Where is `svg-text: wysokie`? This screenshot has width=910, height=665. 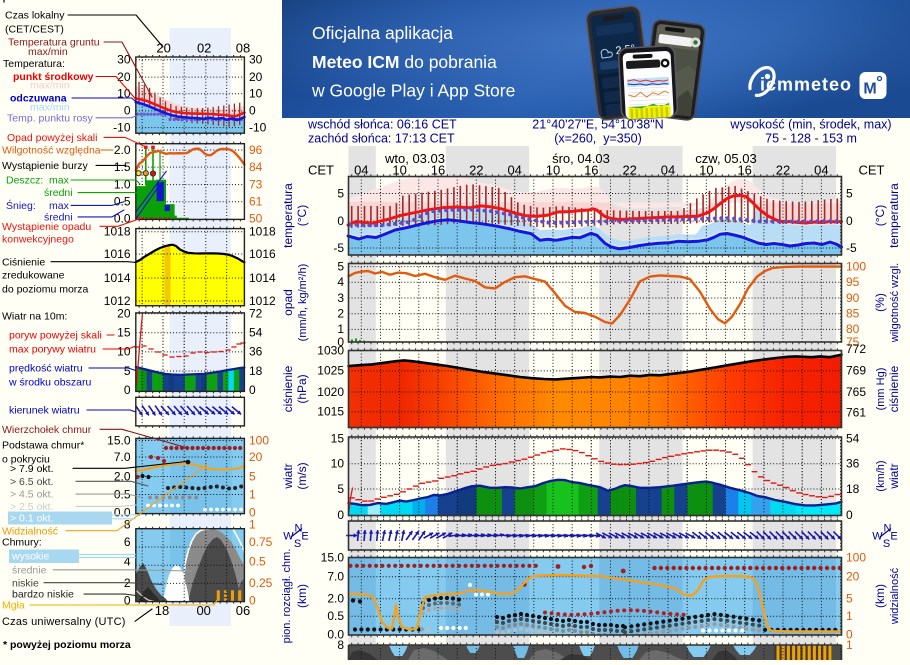
svg-text: wysokie is located at coordinates (30, 557).